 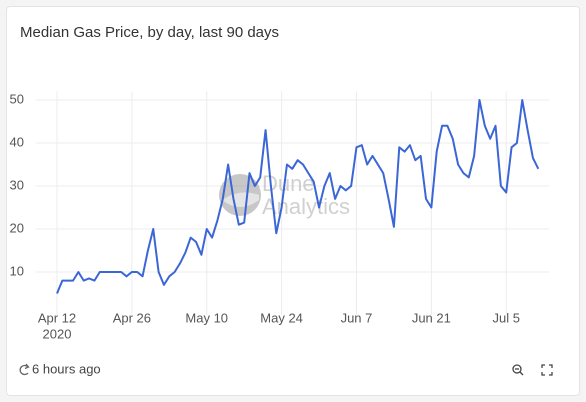 I want to click on watermark-logo-band, so click(x=240, y=199).